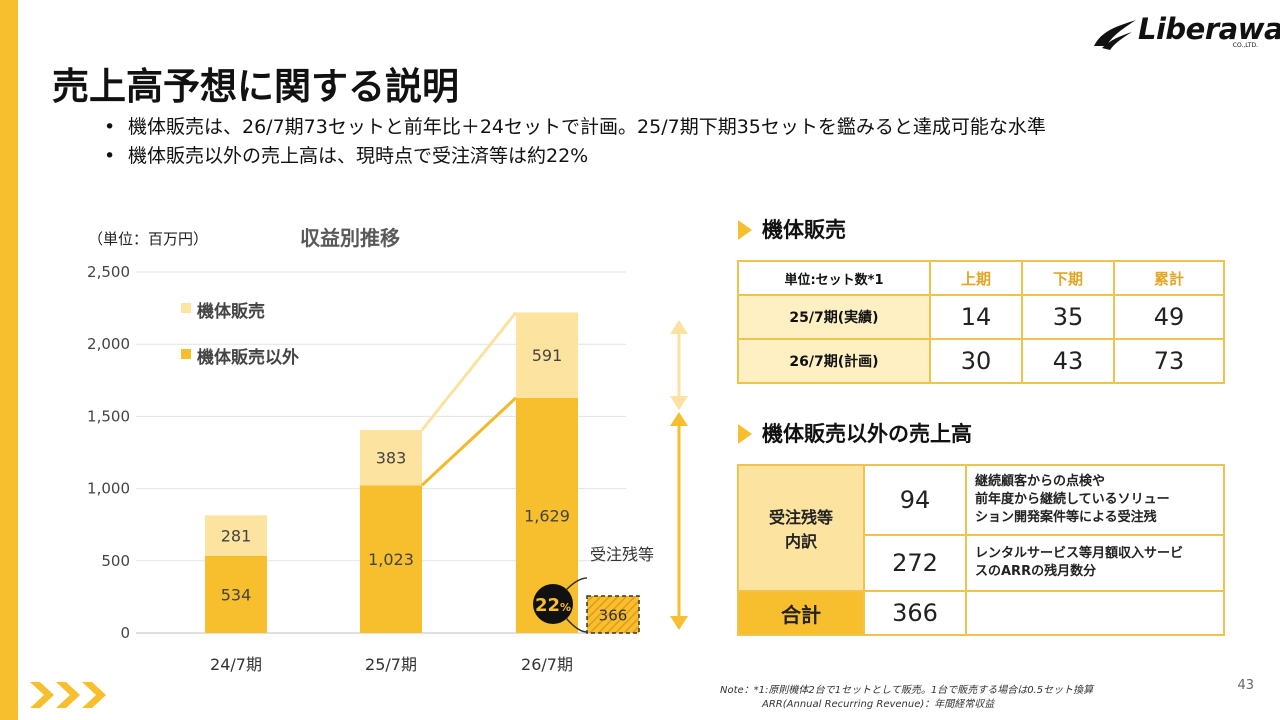 The width and height of the screenshot is (1280, 720). What do you see at coordinates (148, 239) in the screenshot?
I see `chart-unit-label: （単位：百万円）` at bounding box center [148, 239].